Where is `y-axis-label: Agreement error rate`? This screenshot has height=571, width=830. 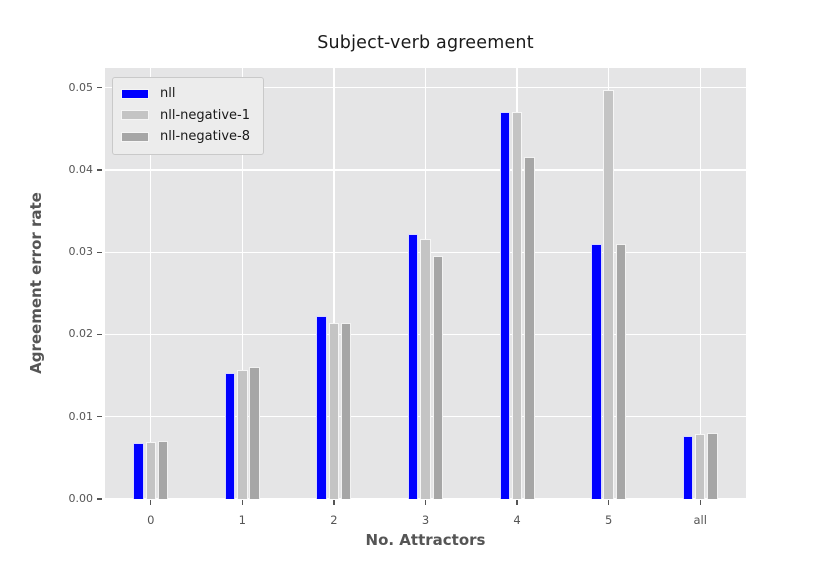
y-axis-label: Agreement error rate is located at coordinates (36, 283).